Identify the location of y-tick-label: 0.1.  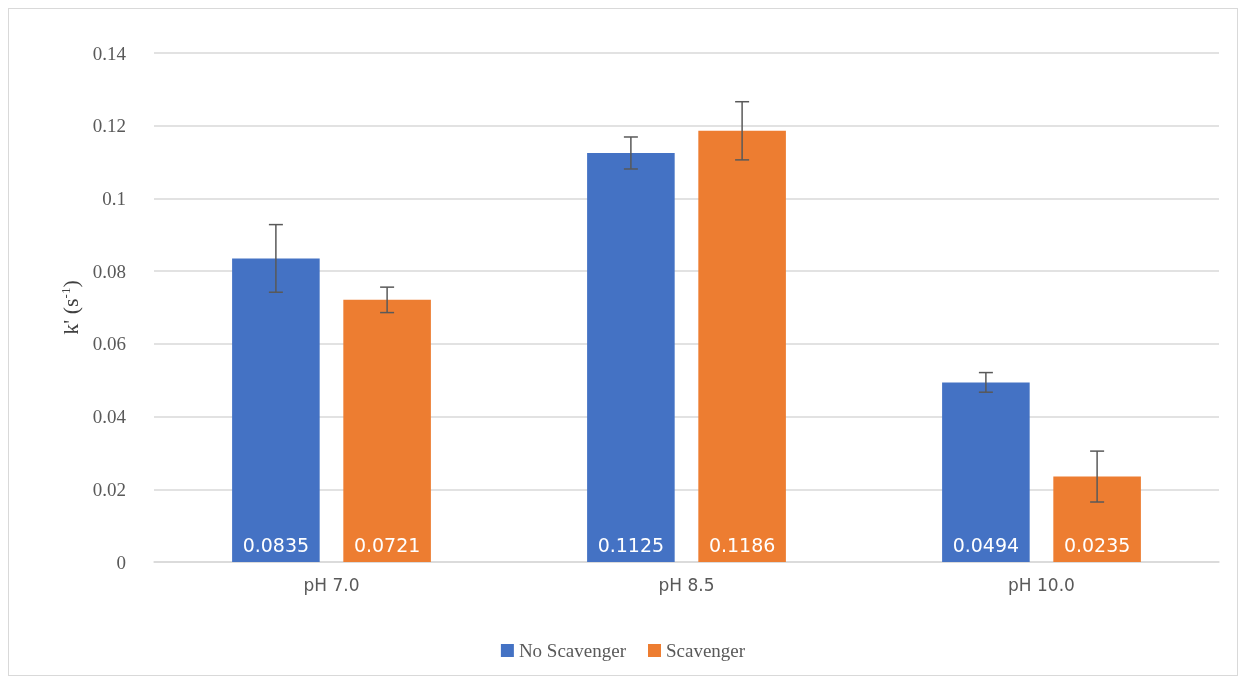
(114, 198).